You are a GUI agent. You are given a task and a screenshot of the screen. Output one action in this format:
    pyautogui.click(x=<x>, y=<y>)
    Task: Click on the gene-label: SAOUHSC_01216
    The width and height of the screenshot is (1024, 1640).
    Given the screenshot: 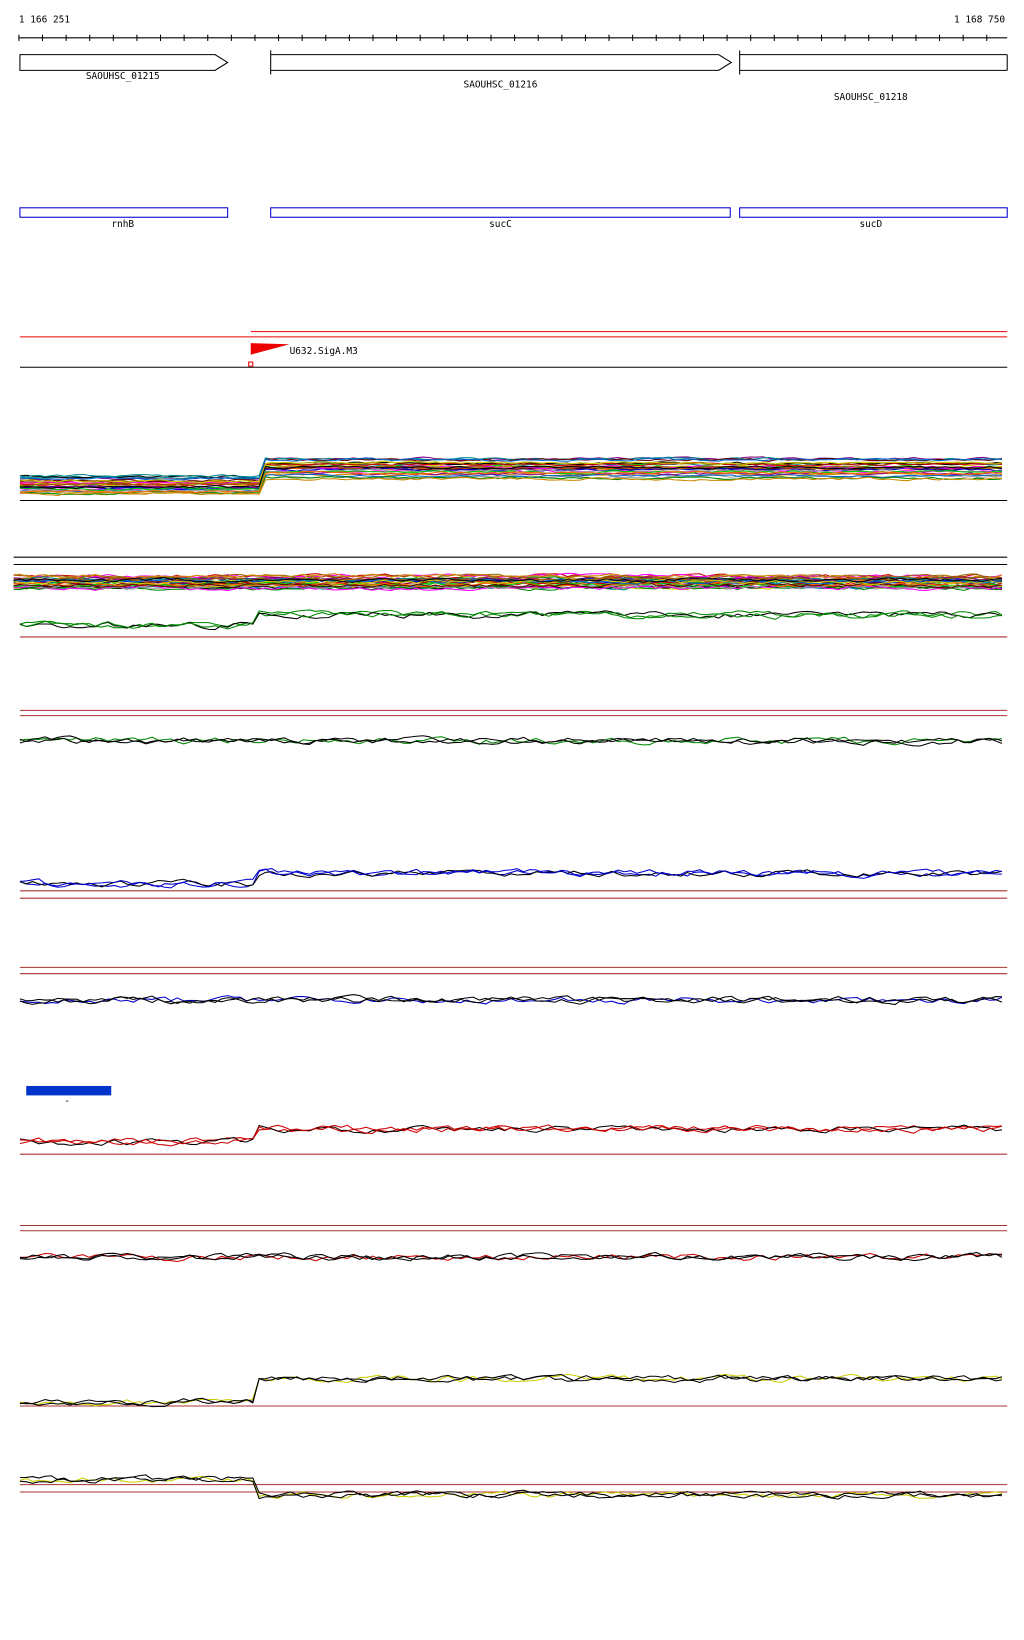 What is the action you would take?
    pyautogui.click(x=501, y=85)
    